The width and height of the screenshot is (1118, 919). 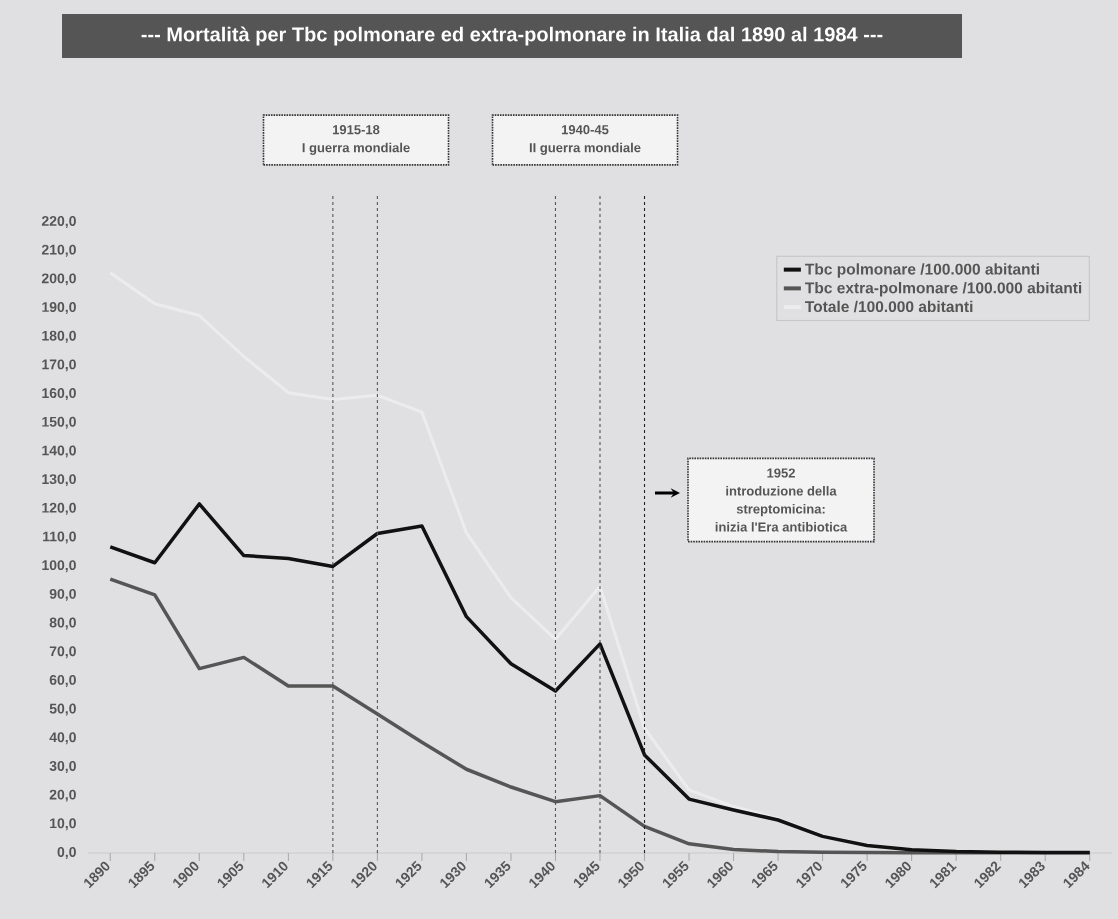 What do you see at coordinates (780, 510) in the screenshot?
I see `annotation: streptomicina:` at bounding box center [780, 510].